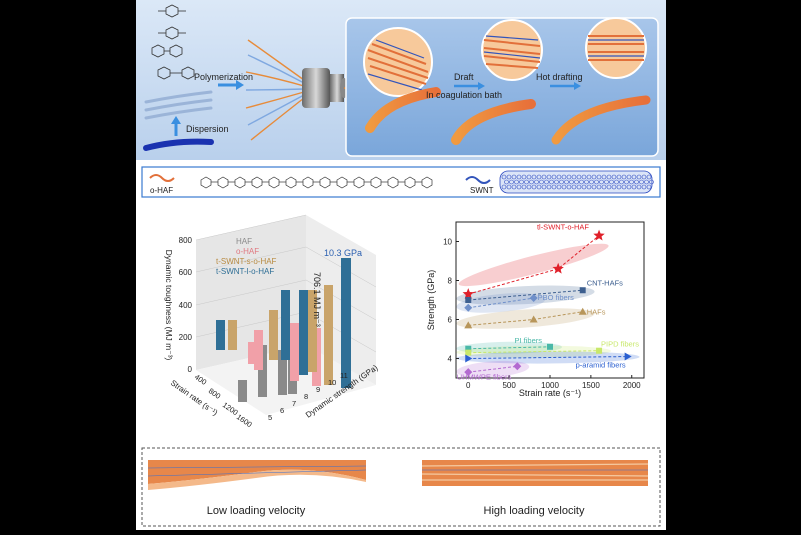 Image resolution: width=801 pixels, height=535 pixels. I want to click on series-label: CNT-HAFs, so click(605, 282).